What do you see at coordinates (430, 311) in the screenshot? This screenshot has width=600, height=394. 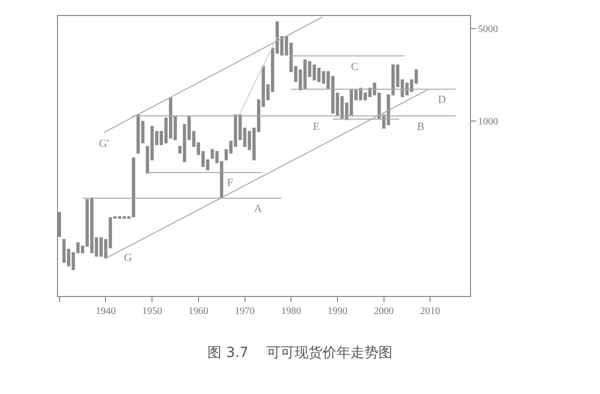 I see `x-tick-label: 2010` at bounding box center [430, 311].